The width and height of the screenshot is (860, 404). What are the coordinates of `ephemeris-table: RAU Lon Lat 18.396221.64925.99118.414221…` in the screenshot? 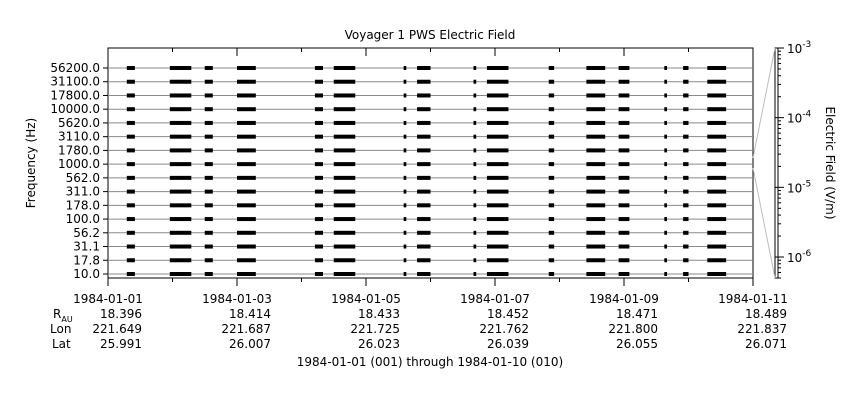 It's located at (418, 329).